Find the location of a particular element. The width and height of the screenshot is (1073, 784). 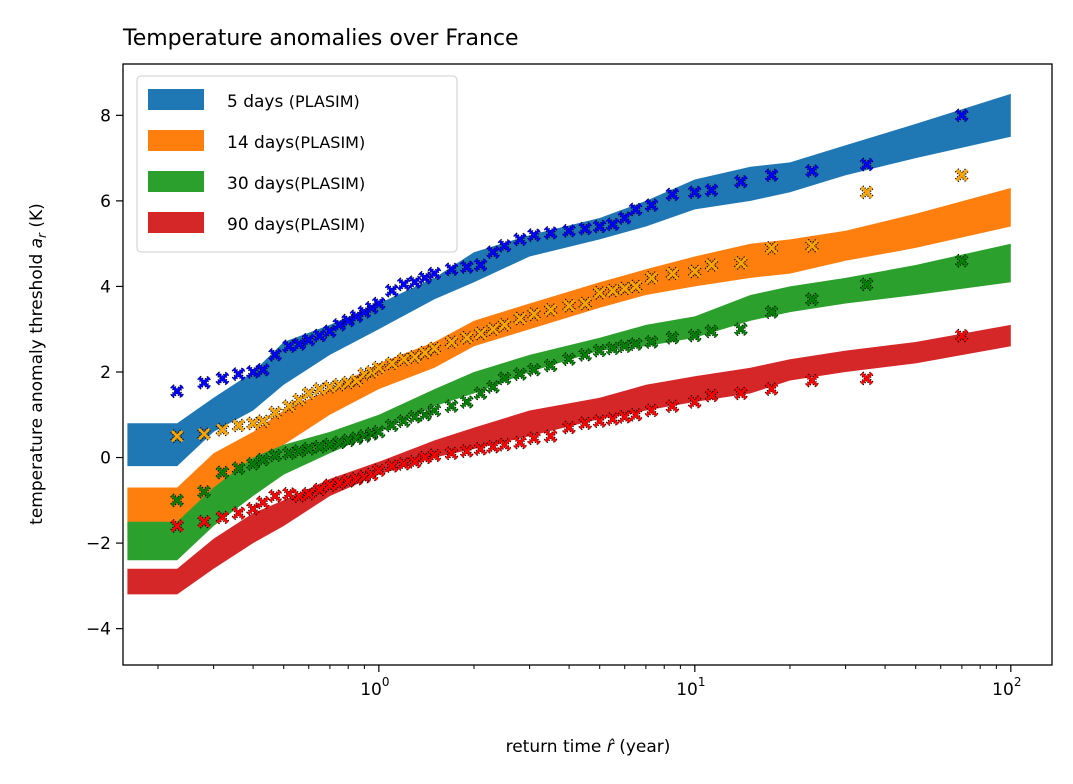

y-axis: −4 −2 0 2 4 6 8 is located at coordinates (104, 373).